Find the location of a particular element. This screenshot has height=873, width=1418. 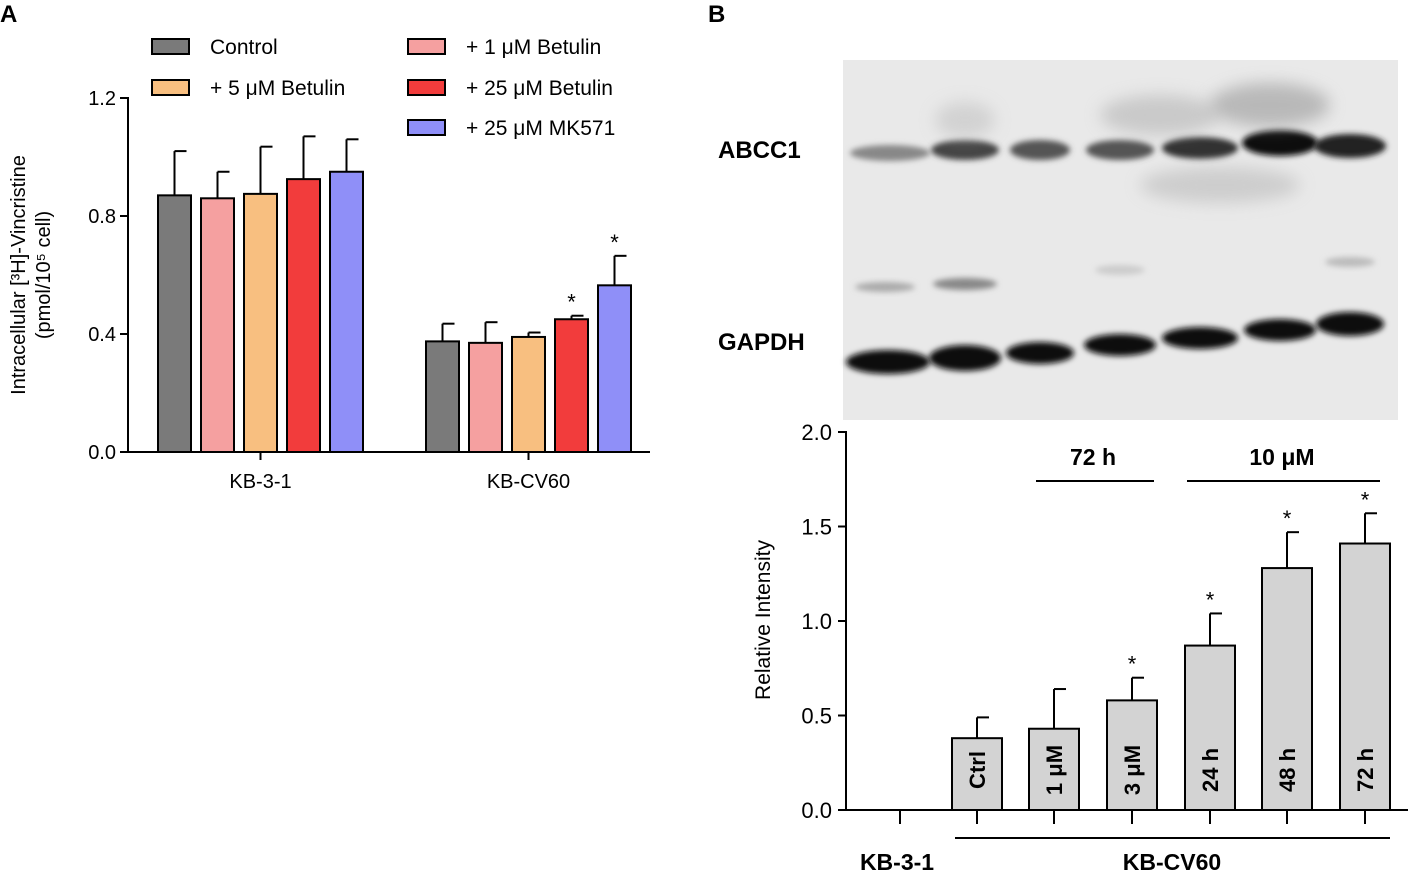

legend-label: + 5 μM Betulin is located at coordinates (277, 88).